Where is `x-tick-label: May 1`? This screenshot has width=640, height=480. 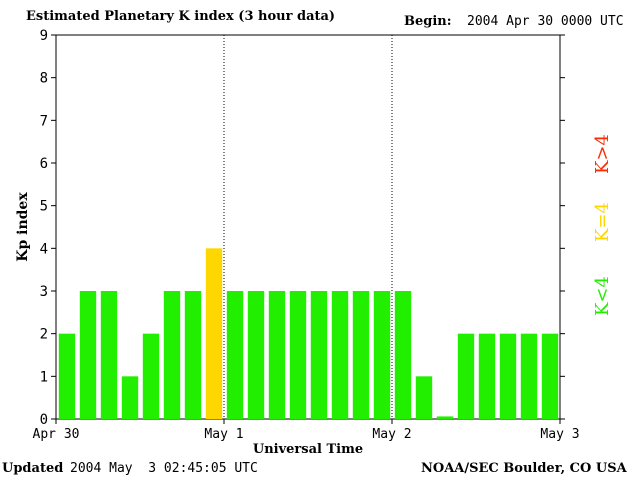
x-tick-label: May 1 is located at coordinates (223, 434).